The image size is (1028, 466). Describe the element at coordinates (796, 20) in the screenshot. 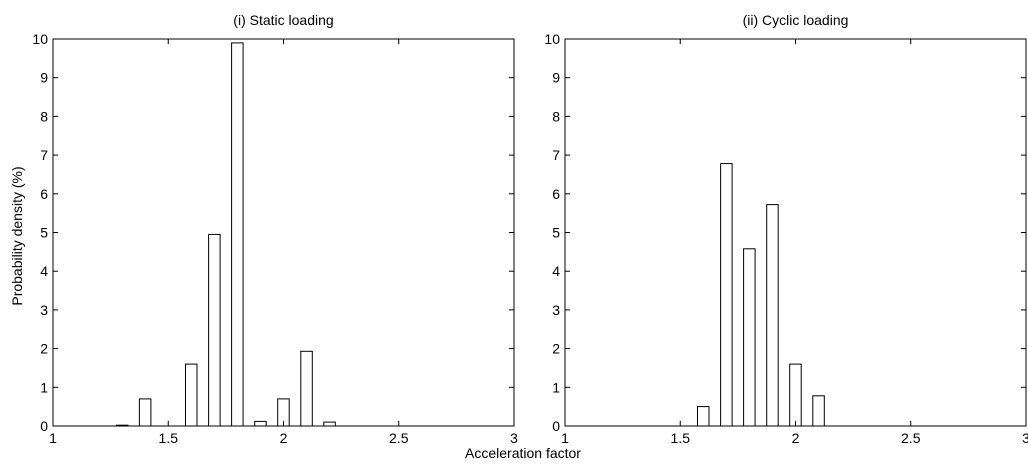

I see `chart-title: (ii) Cyclic loading` at that location.